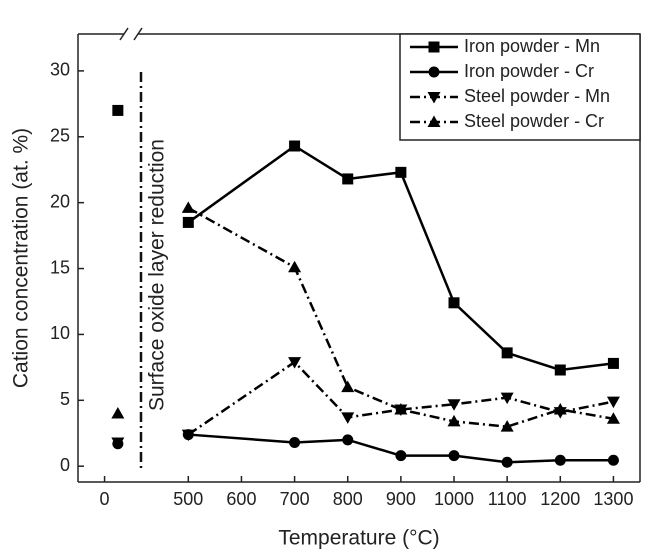 The height and width of the screenshot is (556, 646). Describe the element at coordinates (60, 333) in the screenshot. I see `y-tick-label: 10` at that location.